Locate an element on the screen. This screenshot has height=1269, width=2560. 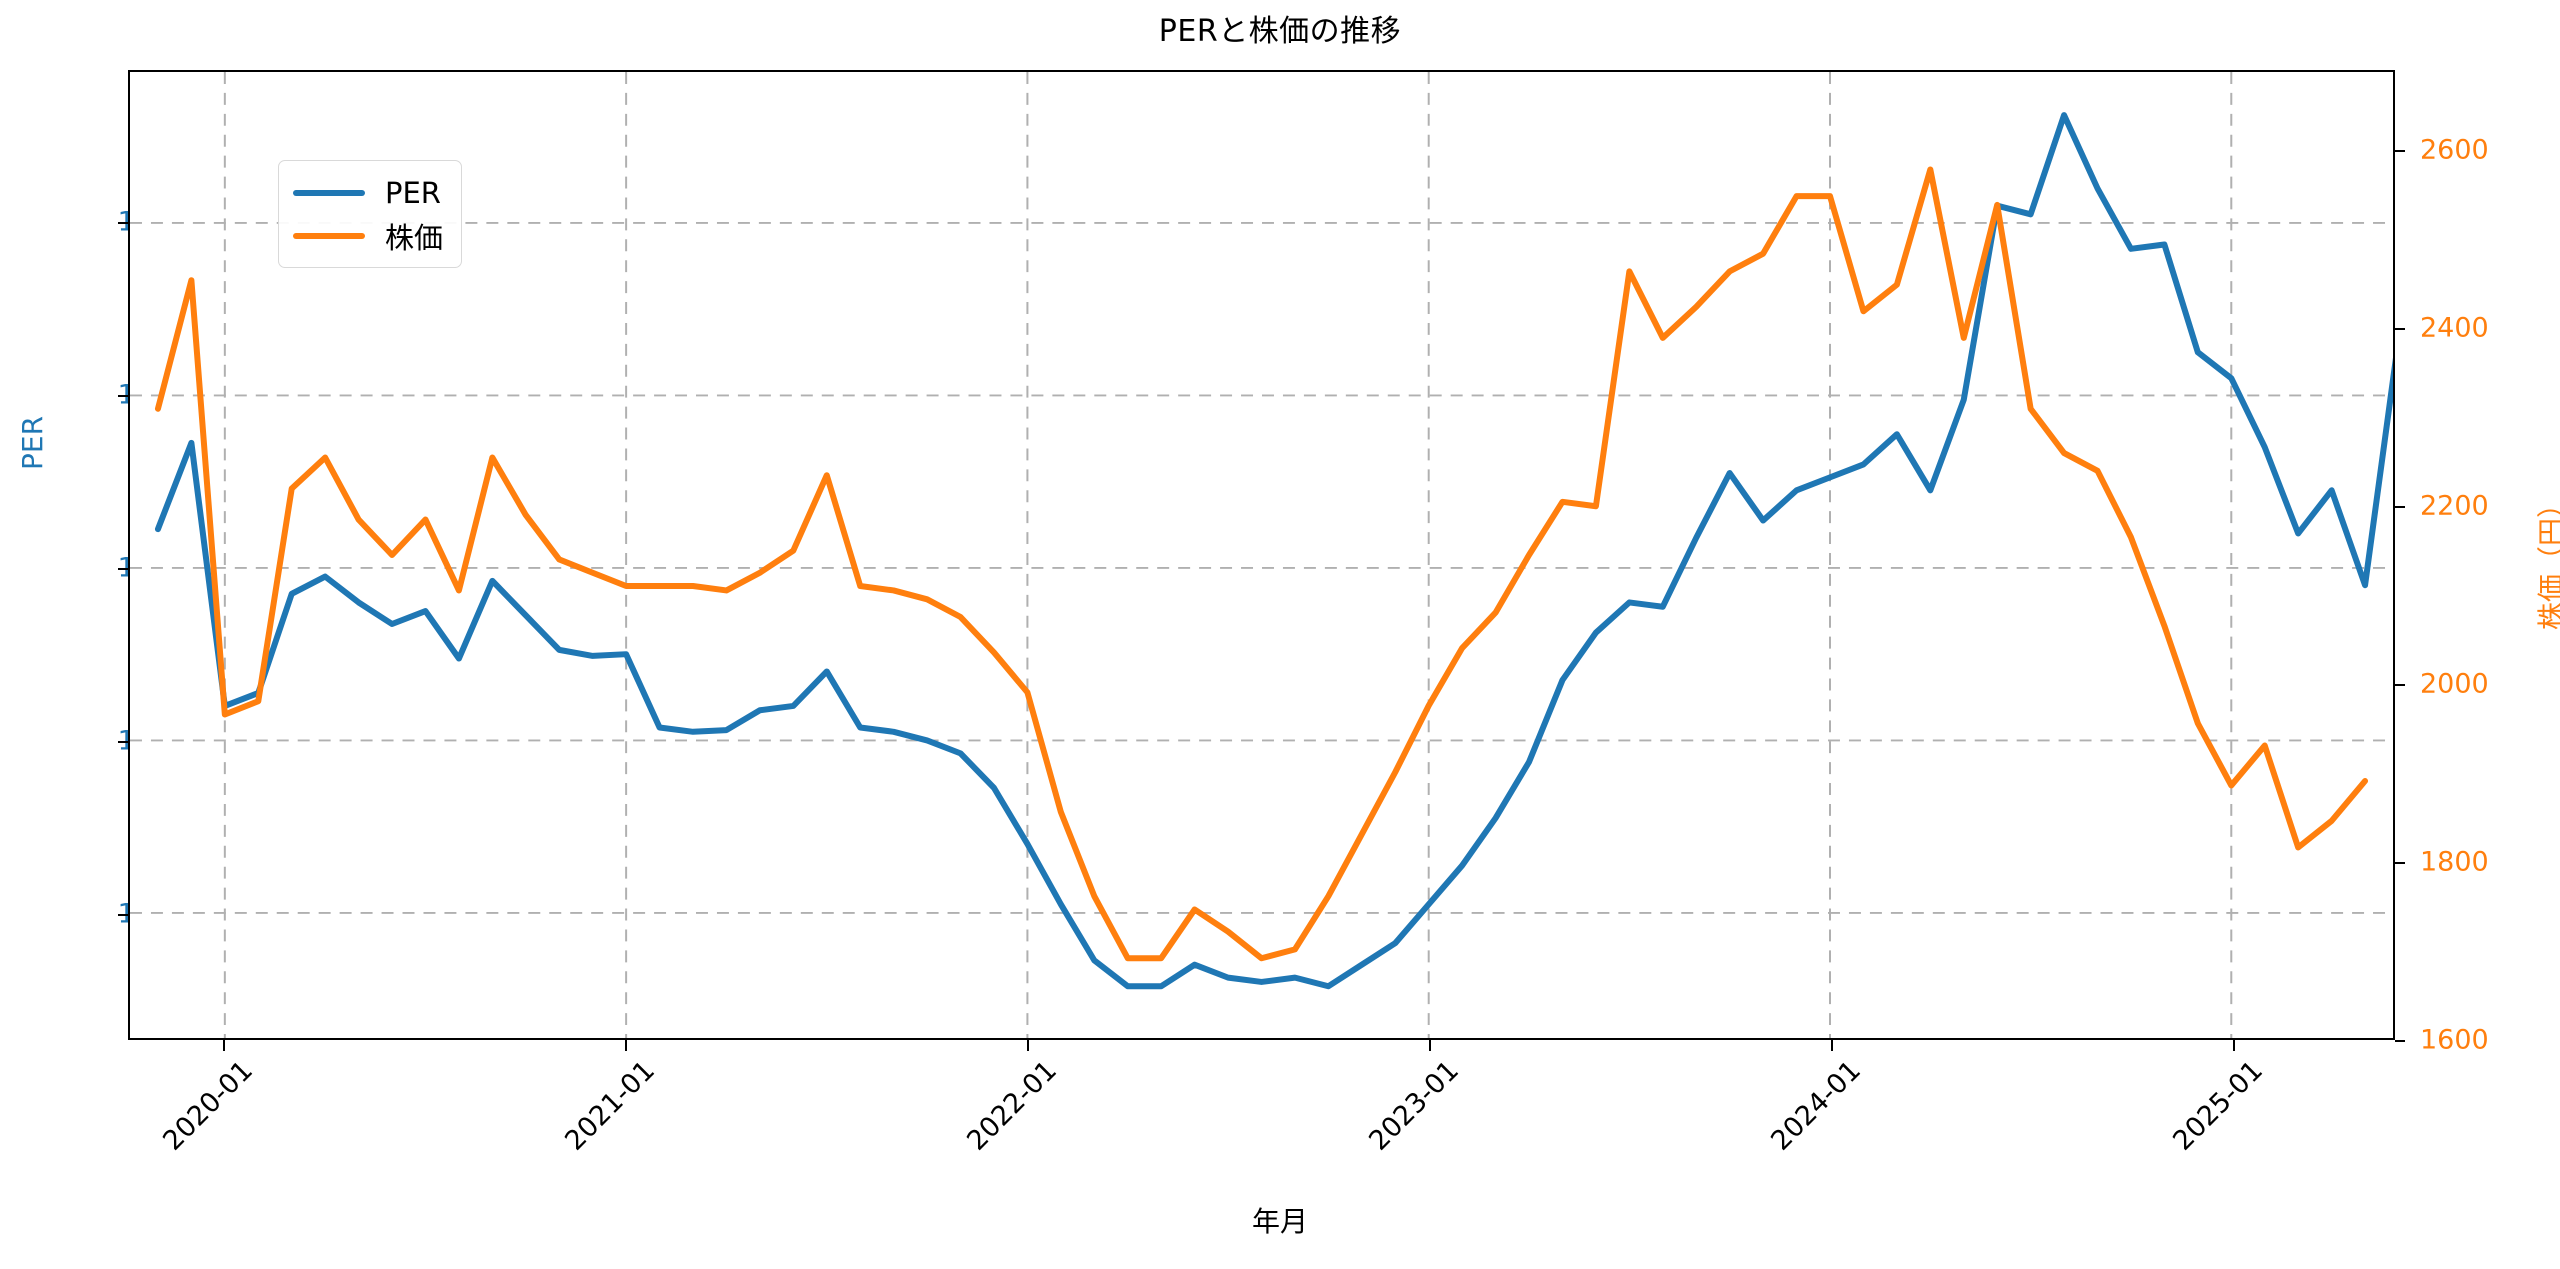
legend-swatch-per is located at coordinates (329, 192).